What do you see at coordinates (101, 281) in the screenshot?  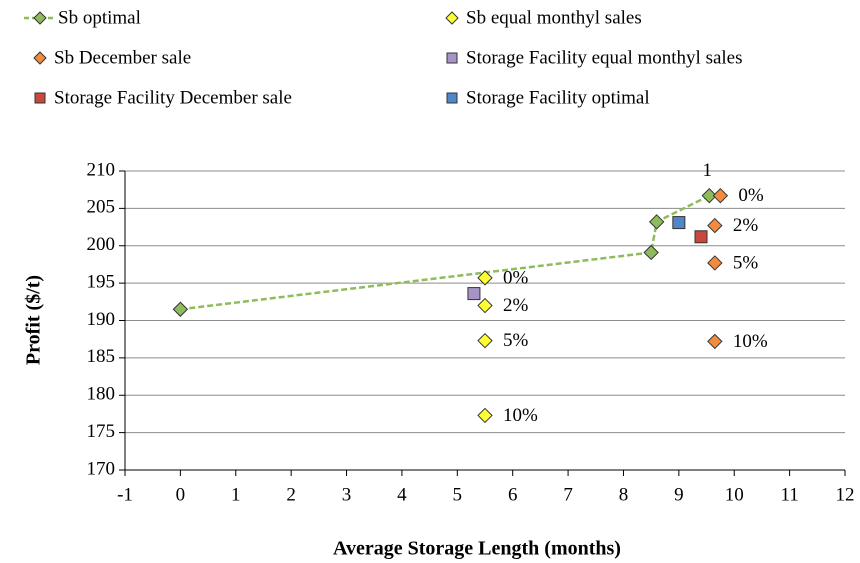 I see `y-tick-label: 195` at bounding box center [101, 281].